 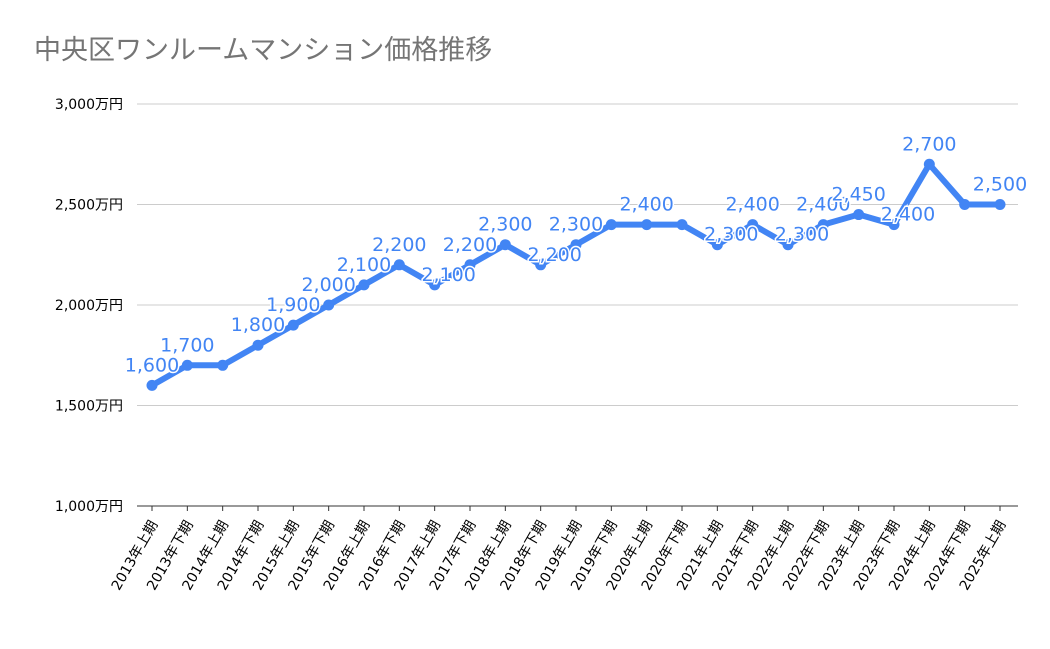 What do you see at coordinates (89, 206) in the screenshot?
I see `y-tick-label: 2,500万円` at bounding box center [89, 206].